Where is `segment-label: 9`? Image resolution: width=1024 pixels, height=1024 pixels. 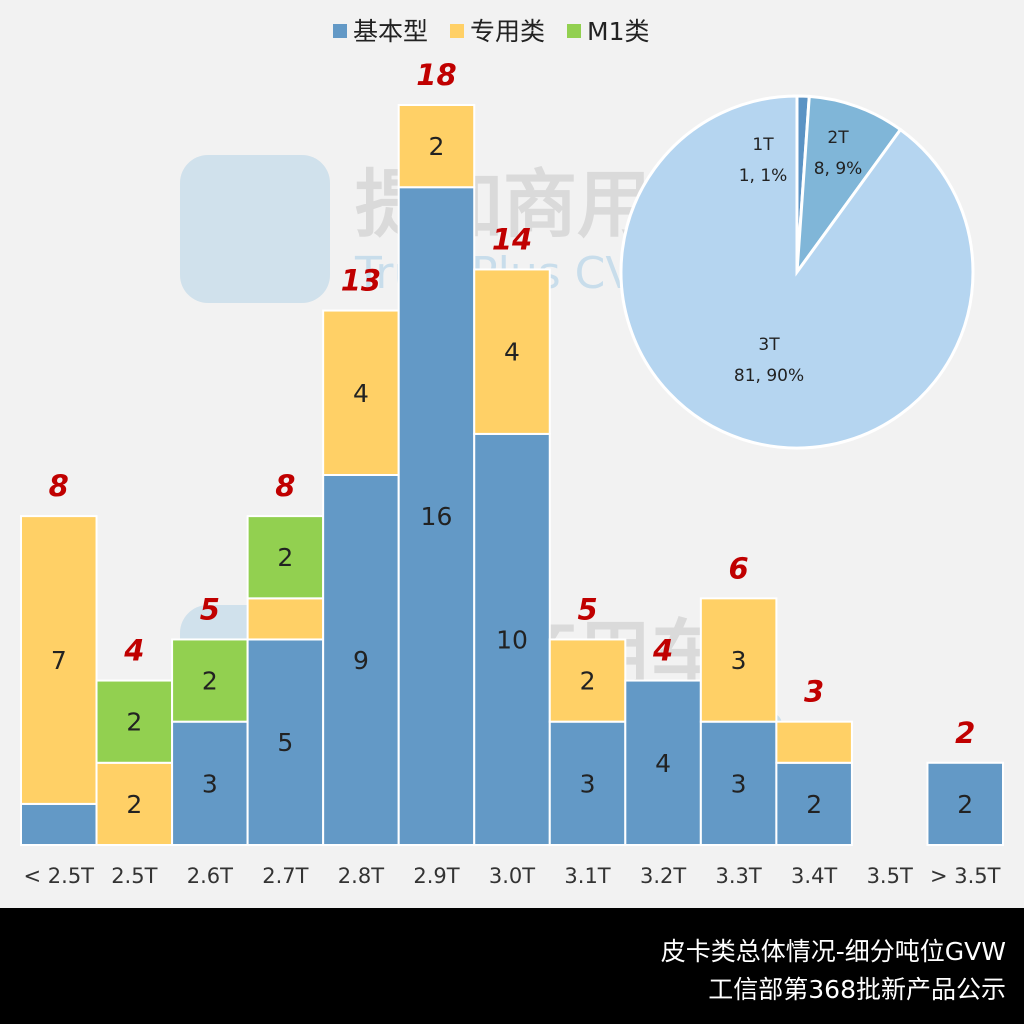 segment-label: 9 is located at coordinates (361, 660).